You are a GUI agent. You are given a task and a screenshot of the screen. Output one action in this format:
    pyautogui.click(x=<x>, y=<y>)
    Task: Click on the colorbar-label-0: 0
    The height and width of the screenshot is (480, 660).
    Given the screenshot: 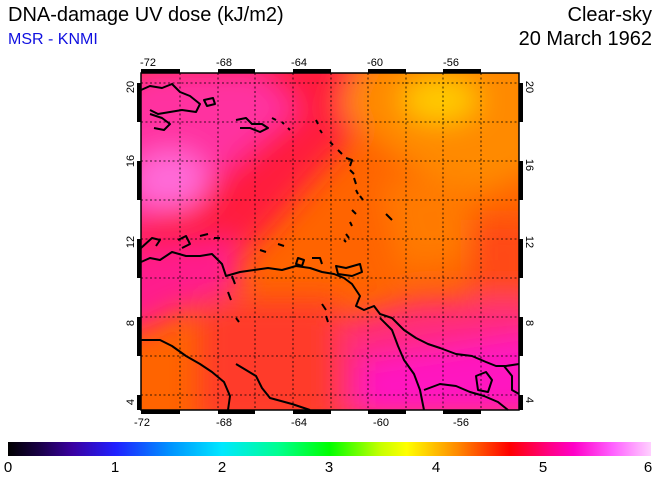 What is the action you would take?
    pyautogui.click(x=8, y=467)
    